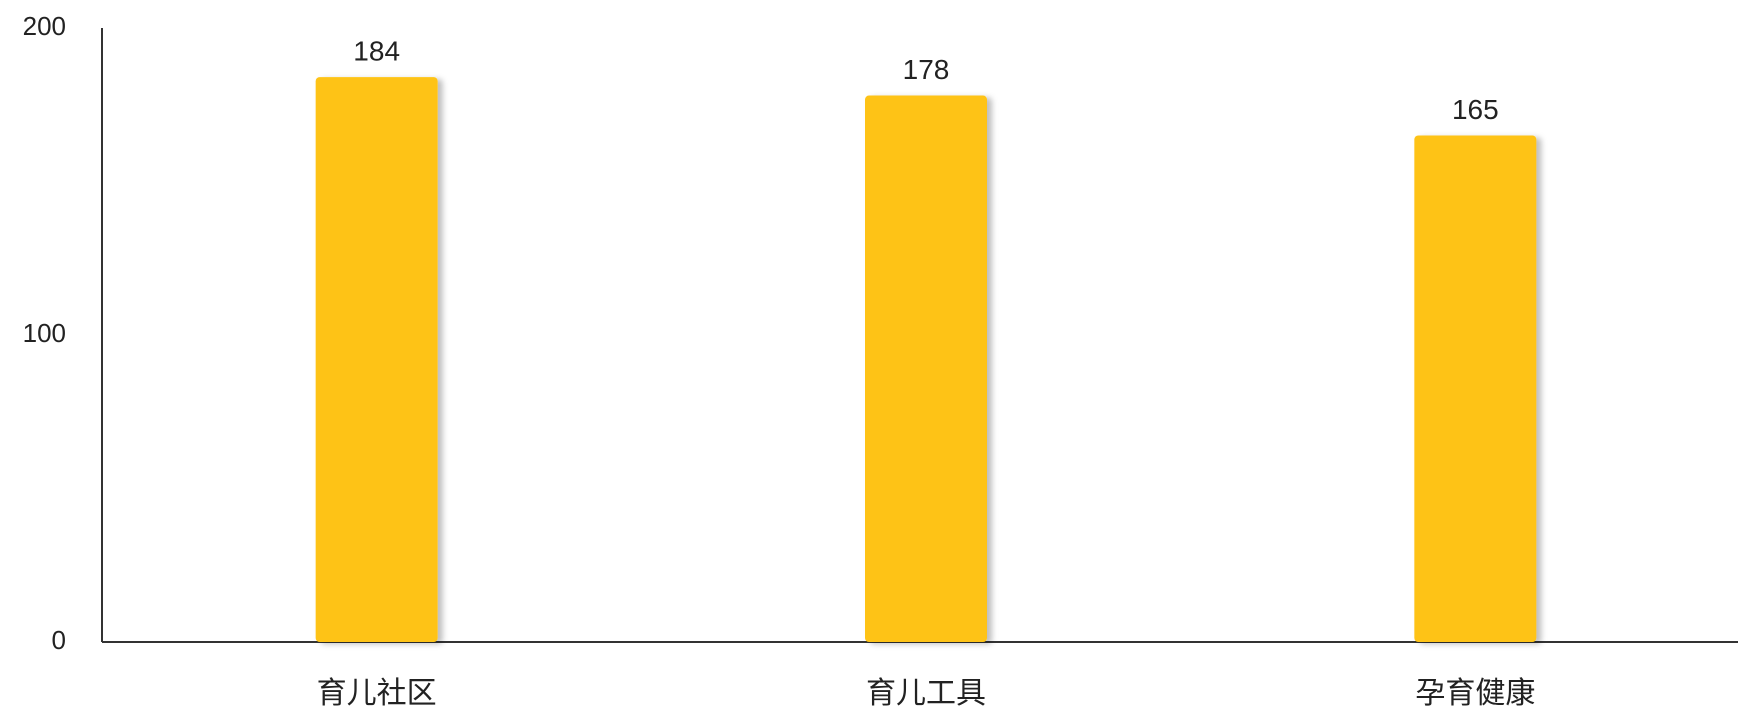  I want to click on value-label: 178, so click(926, 69).